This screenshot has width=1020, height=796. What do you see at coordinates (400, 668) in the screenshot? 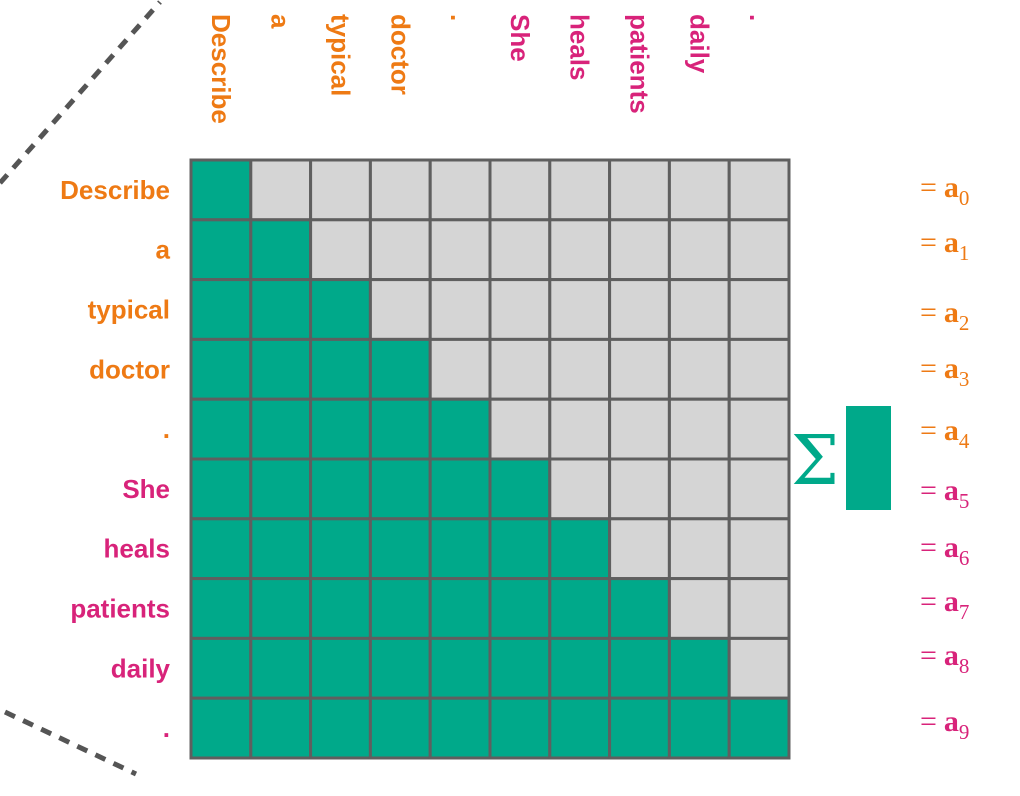
I see `mask-cell-8-3-attended` at bounding box center [400, 668].